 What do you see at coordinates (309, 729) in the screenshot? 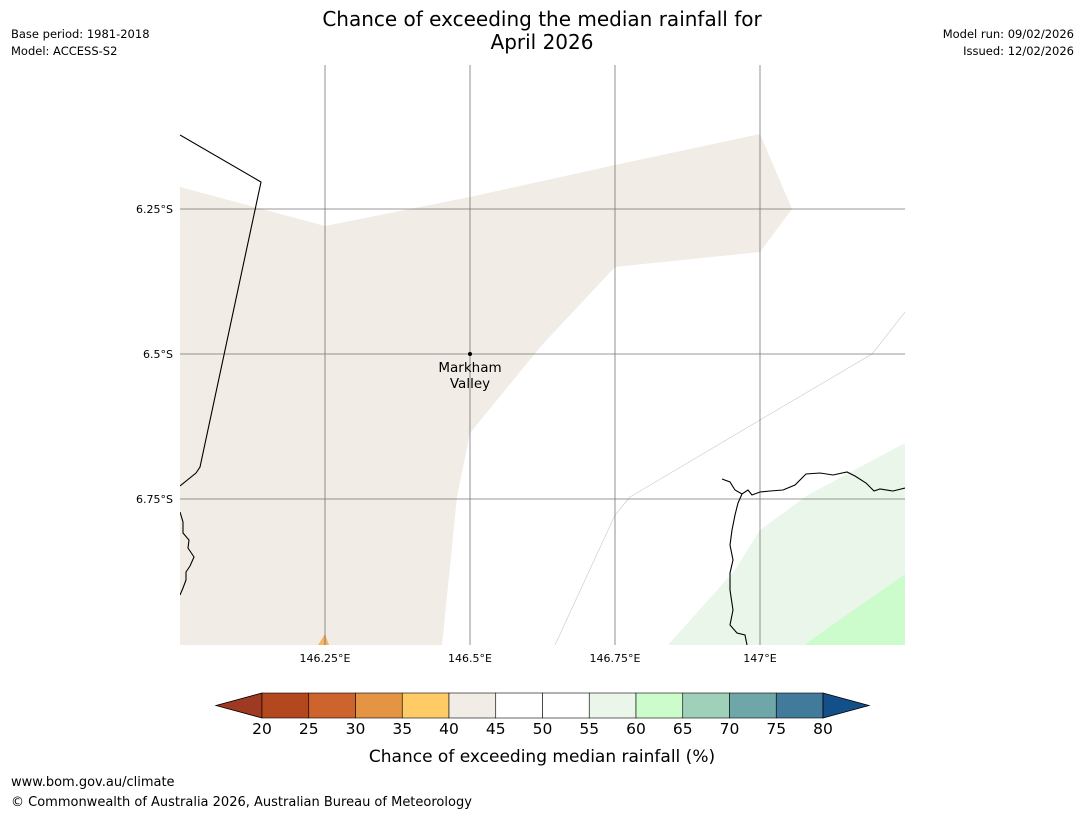
I see `colorbar-tick-label: 25` at bounding box center [309, 729].